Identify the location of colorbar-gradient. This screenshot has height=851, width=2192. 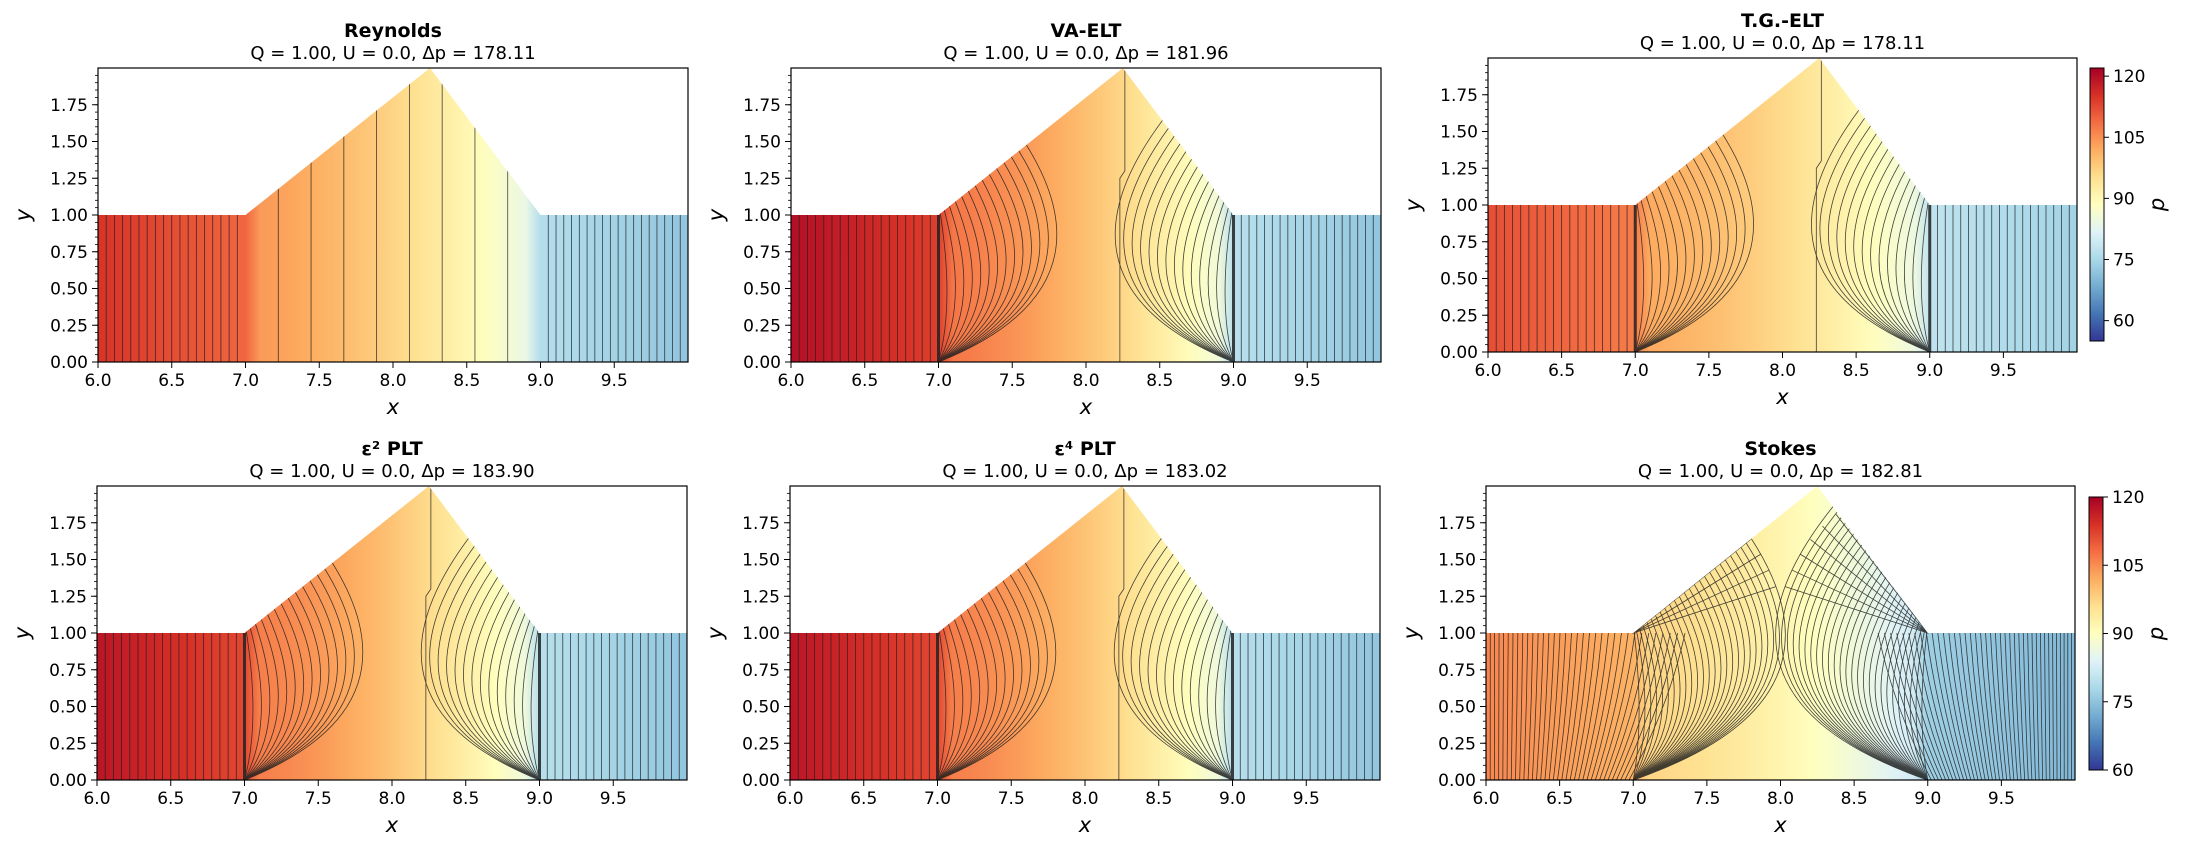
(2097, 204).